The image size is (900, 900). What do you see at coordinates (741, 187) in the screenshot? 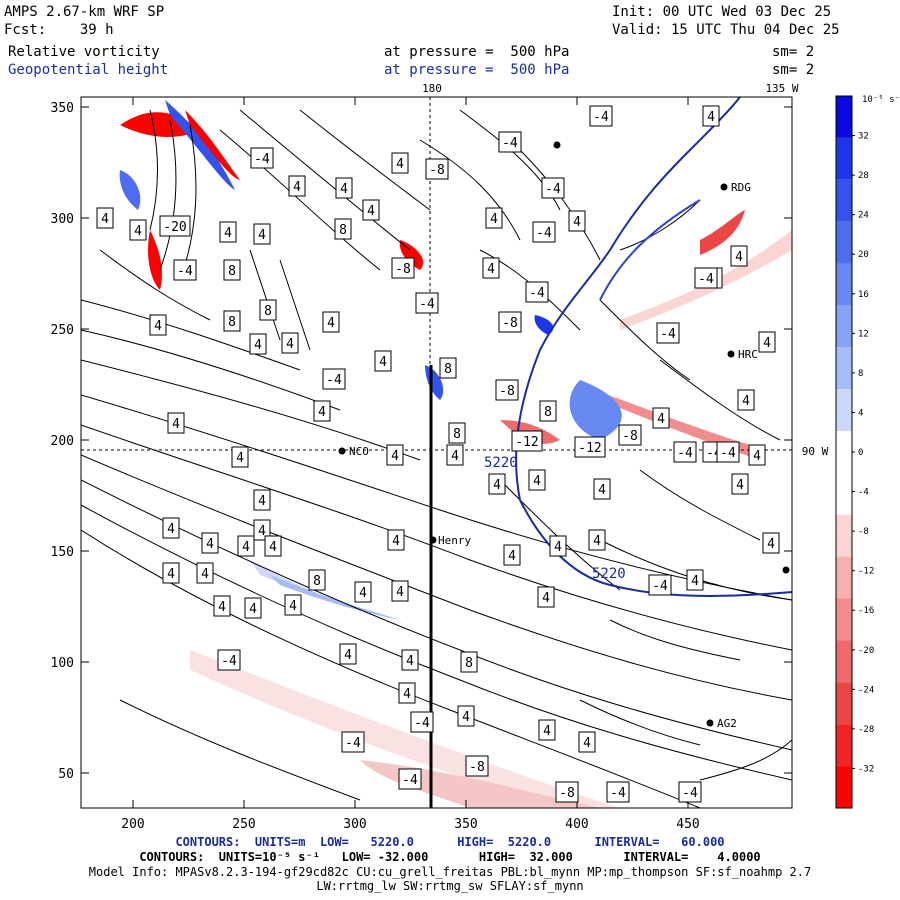
I see `station-label: RDG` at bounding box center [741, 187].